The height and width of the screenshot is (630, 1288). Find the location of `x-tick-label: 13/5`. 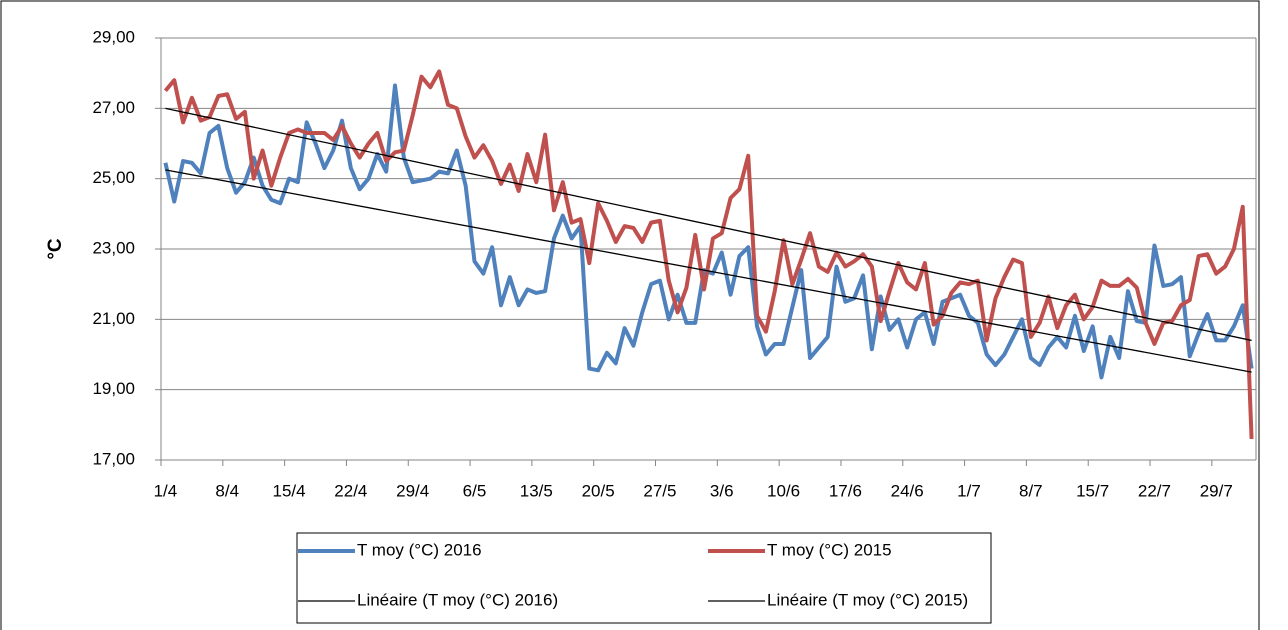

x-tick-label: 13/5 is located at coordinates (536, 490).